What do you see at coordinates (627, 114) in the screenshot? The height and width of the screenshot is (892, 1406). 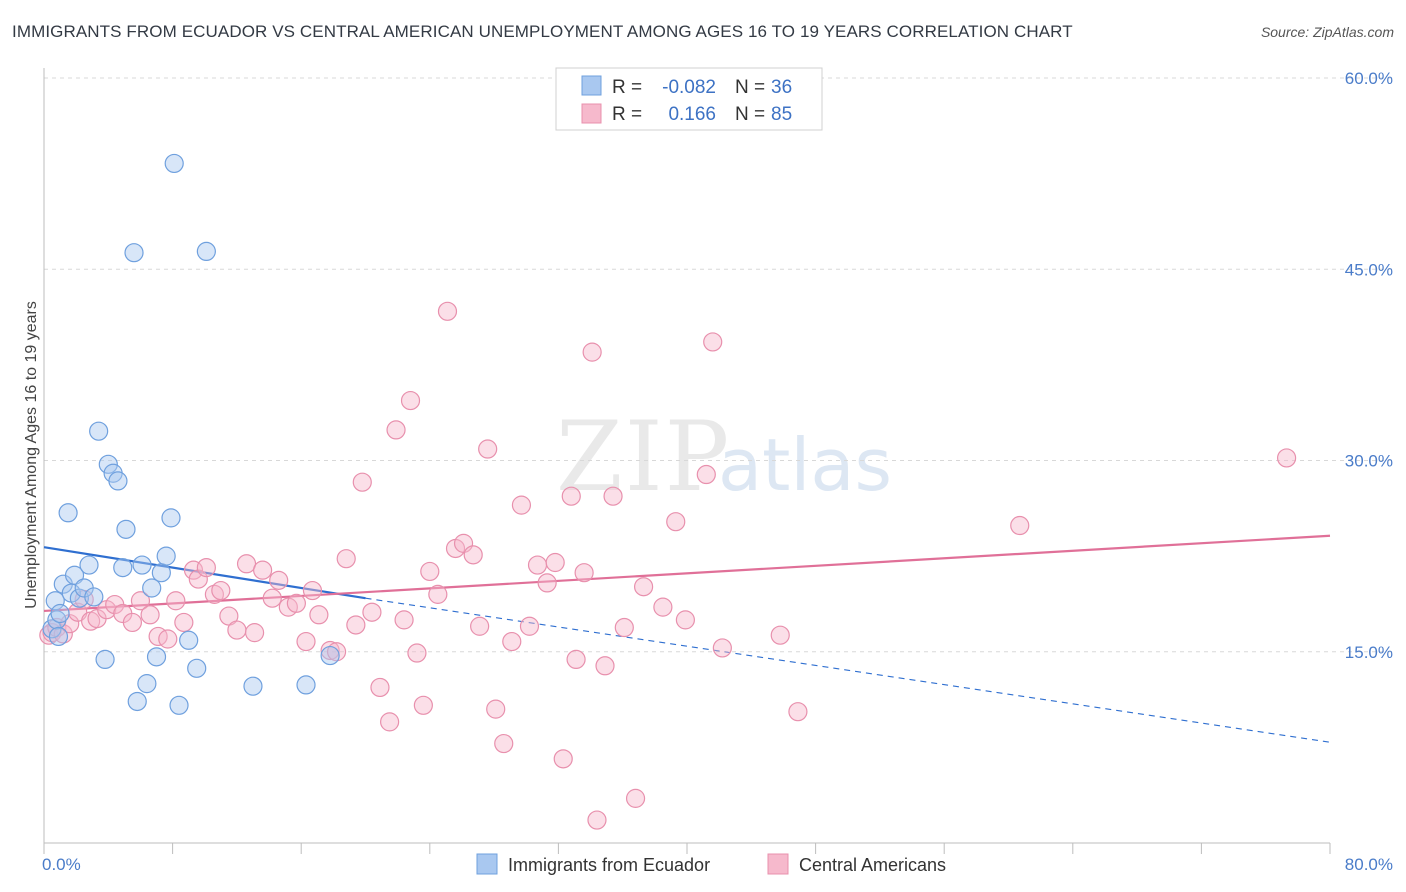 I see `legend-r-label-pink: R =` at bounding box center [627, 114].